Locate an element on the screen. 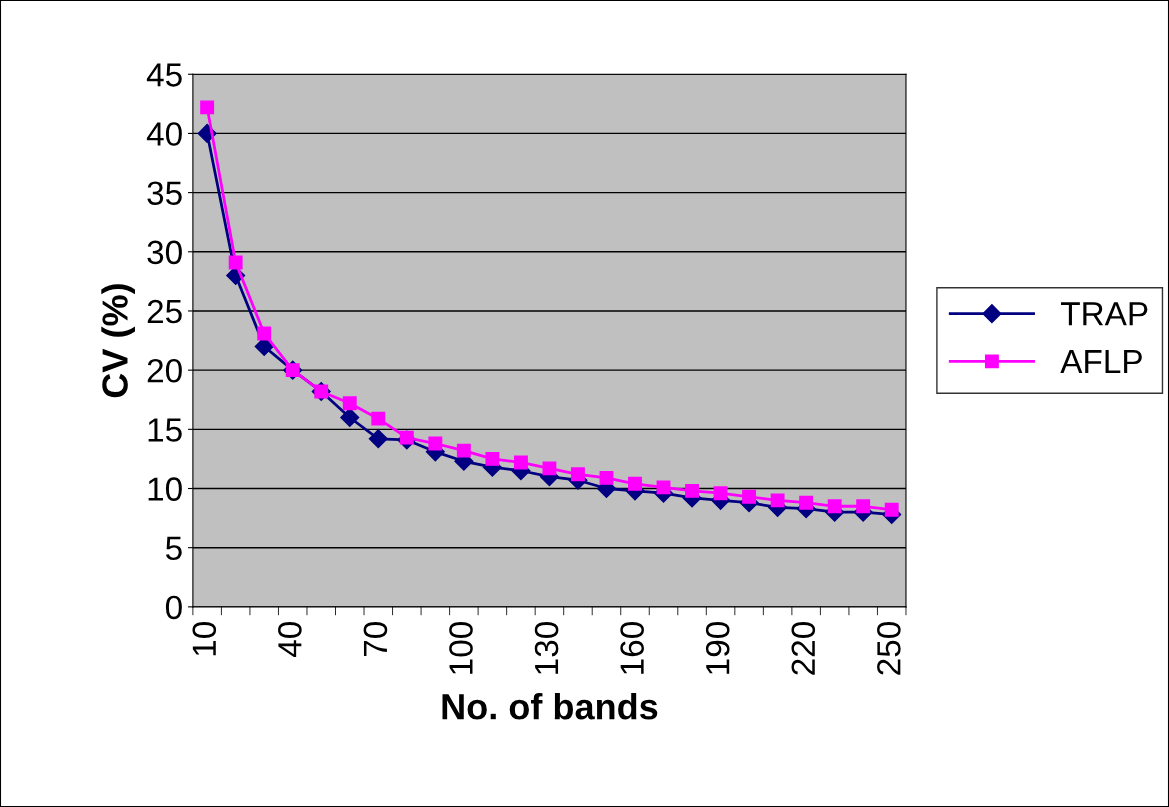  x-tick-label: 250 is located at coordinates (889, 648).